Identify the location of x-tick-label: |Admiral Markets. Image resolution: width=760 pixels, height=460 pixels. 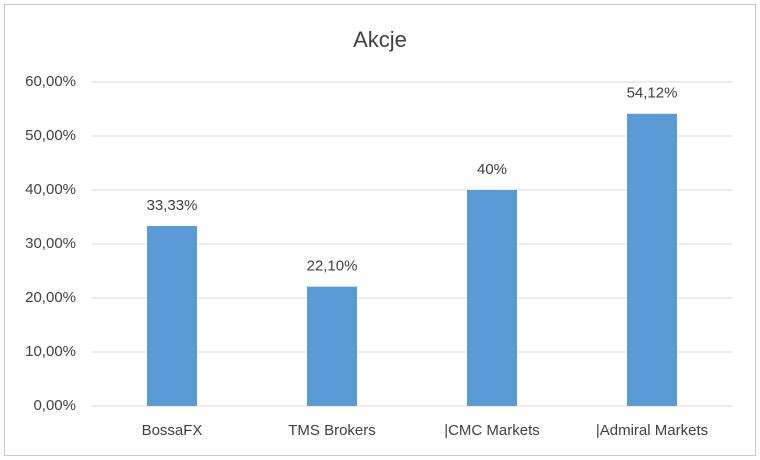
(652, 430).